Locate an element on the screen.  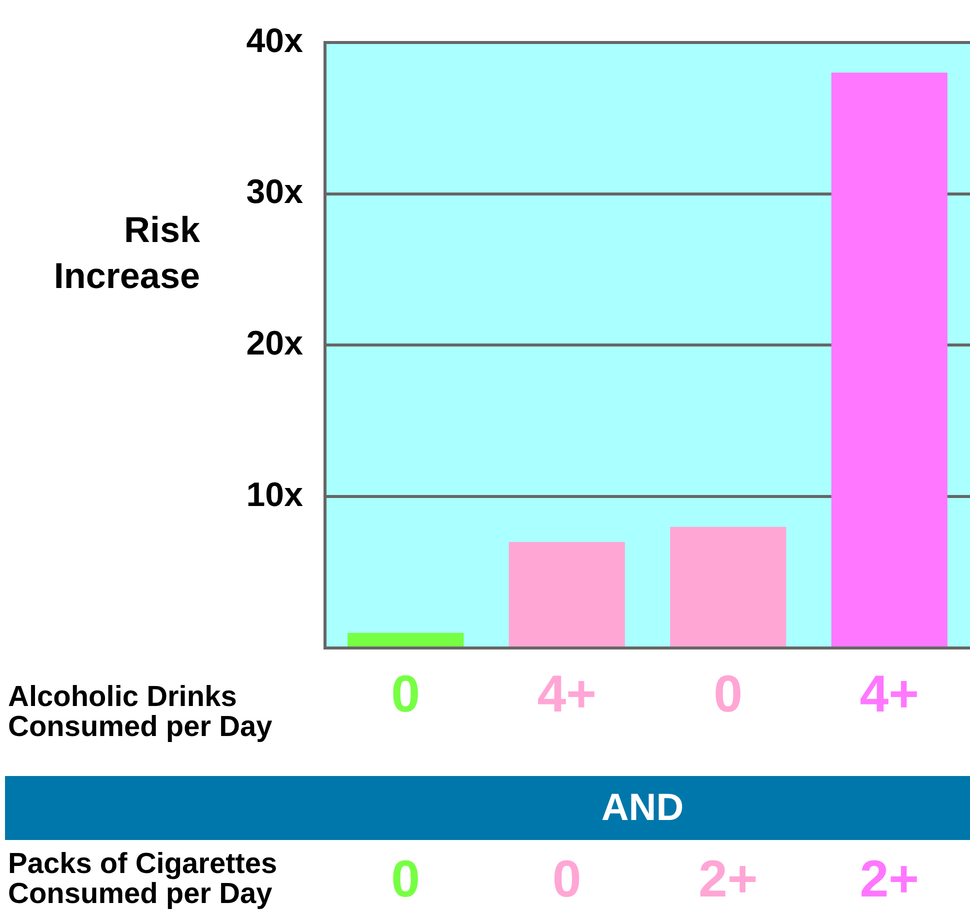
y-axis-title: Risk Increase is located at coordinates (127, 252).